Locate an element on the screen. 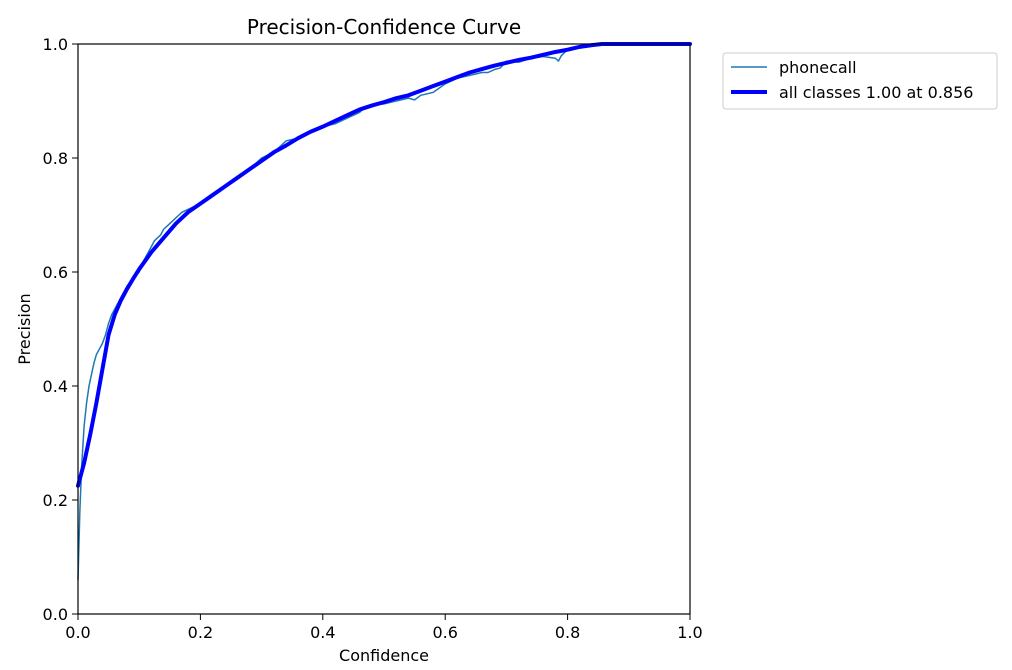 This screenshot has width=1012, height=670. x-tick-label: 0.4 is located at coordinates (322, 632).